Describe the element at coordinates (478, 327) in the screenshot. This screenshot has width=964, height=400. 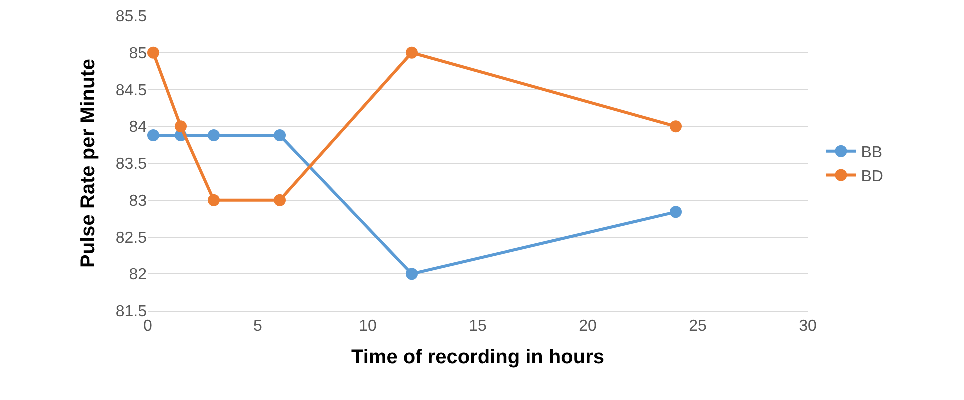
I see `x-tick-label: 15` at that location.